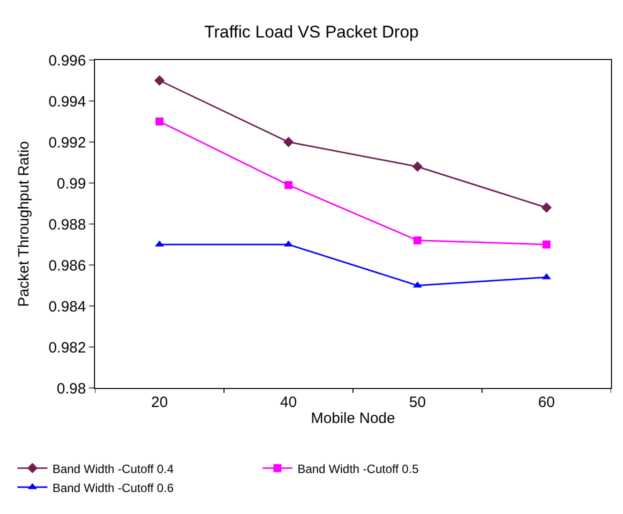  Describe the element at coordinates (67, 265) in the screenshot. I see `y-tick-label: 0.986` at that location.